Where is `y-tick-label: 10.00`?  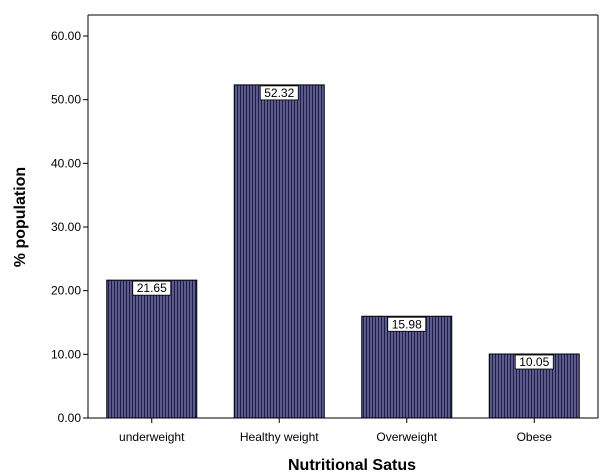 y-tick-label: 10.00 is located at coordinates (66, 354).